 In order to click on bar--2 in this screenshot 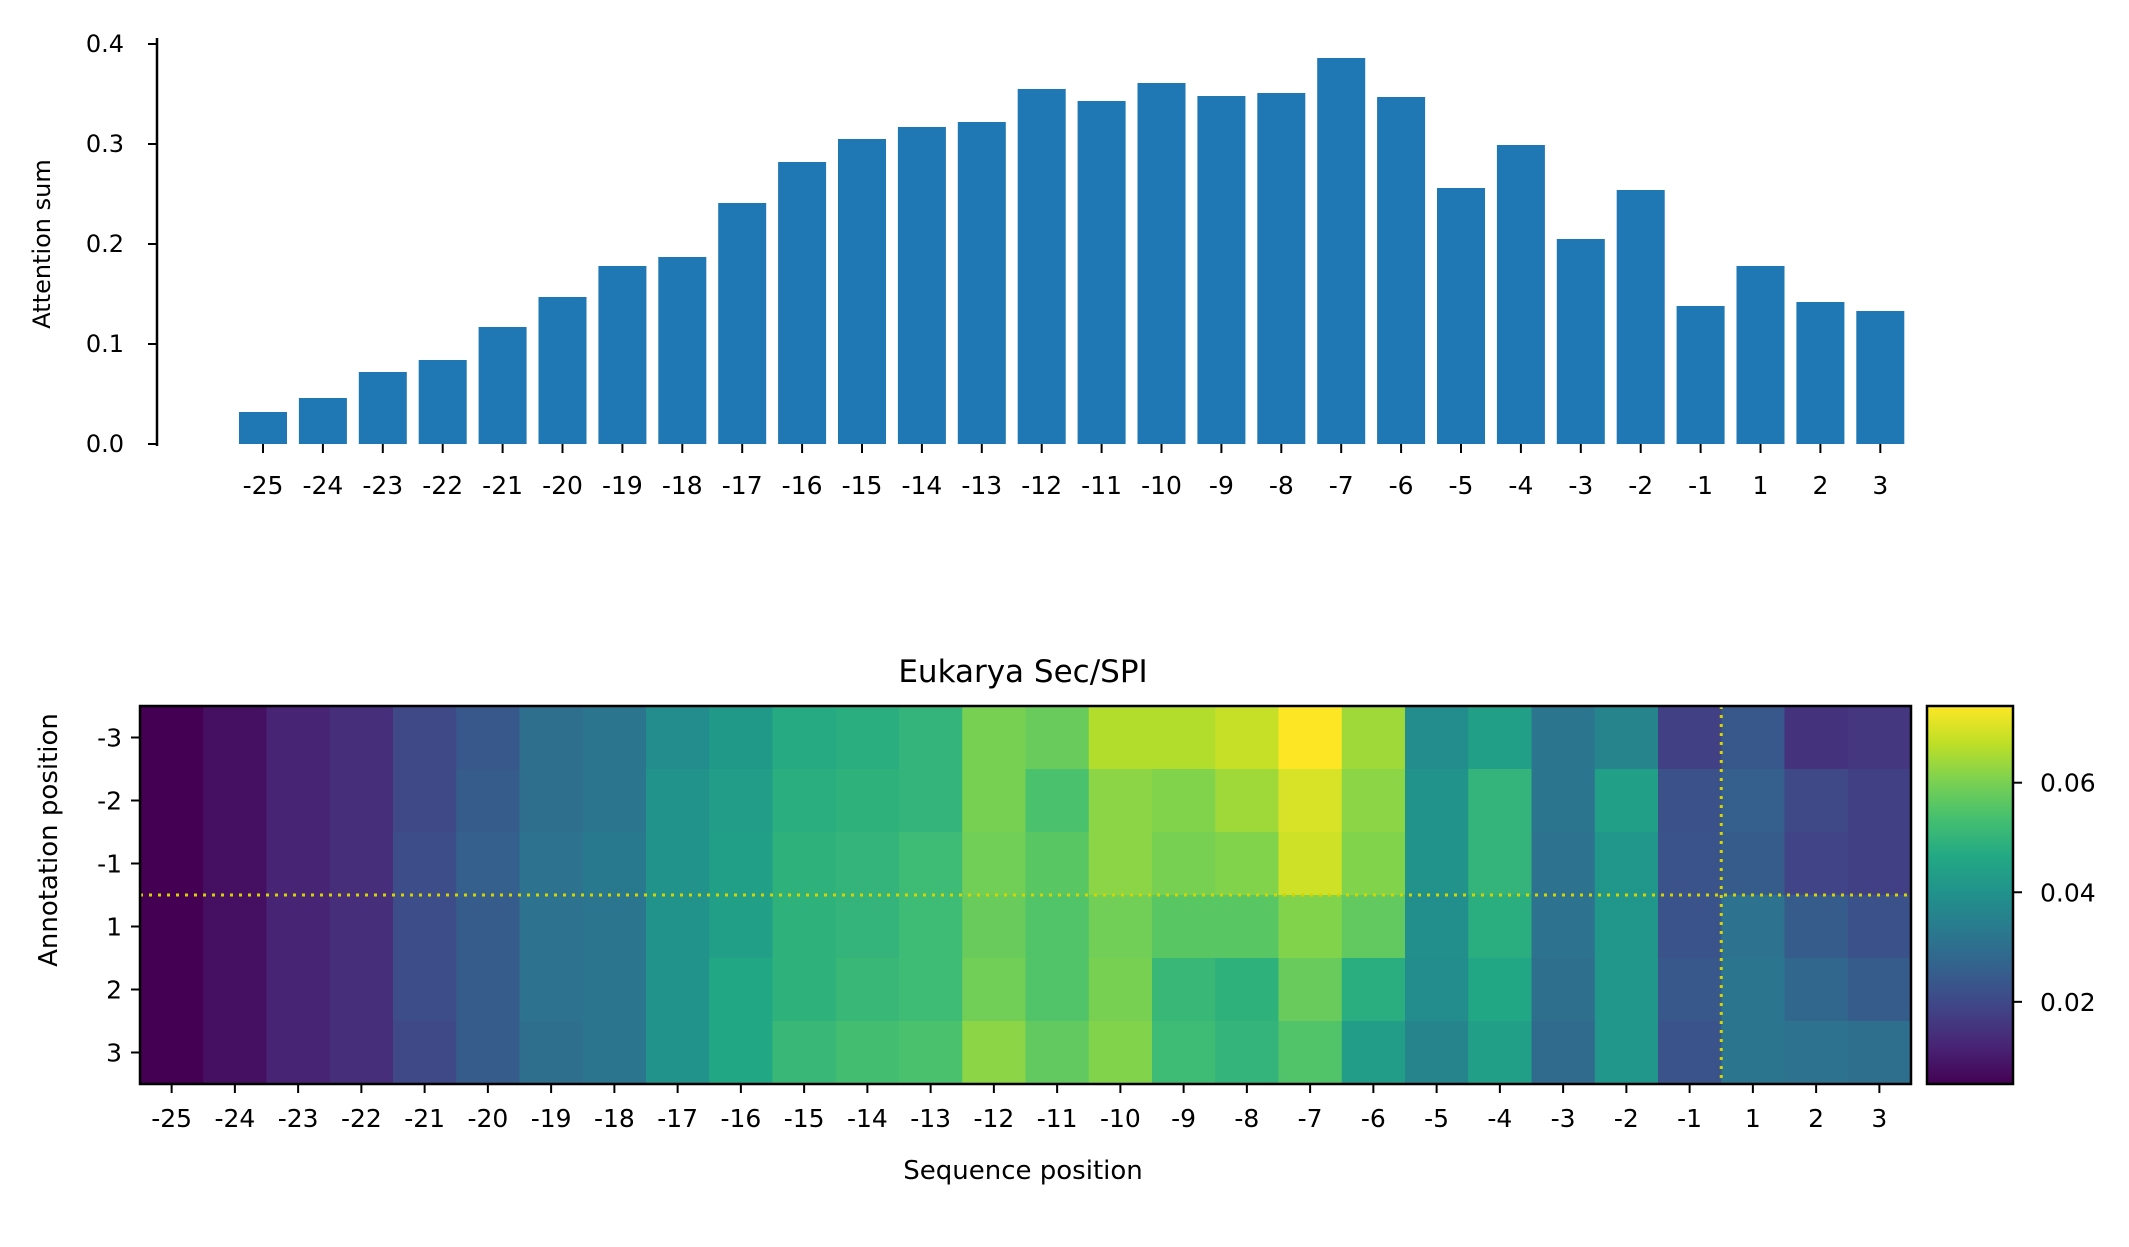, I will do `click(1640, 317)`.